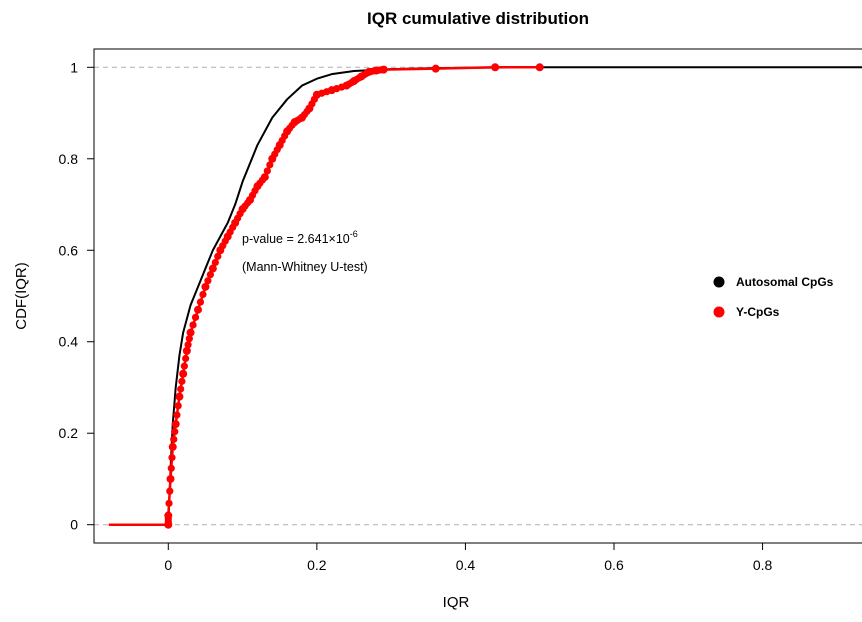  Describe the element at coordinates (21, 296) in the screenshot. I see `y-axis-title: CDF(IQR)` at that location.